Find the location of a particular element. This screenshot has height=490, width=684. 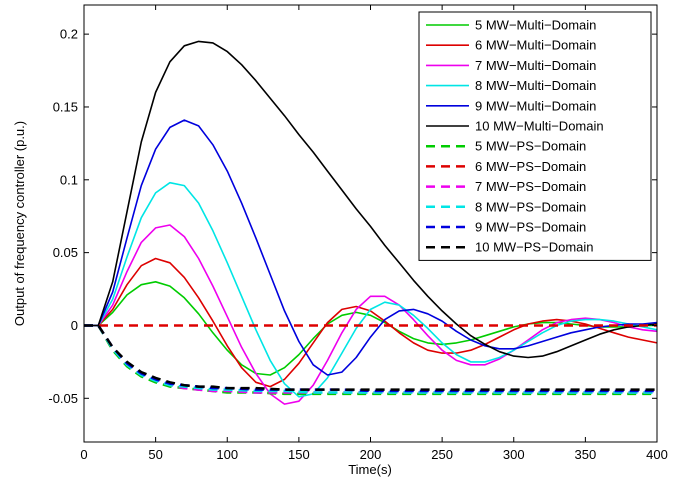

legend-label-2: 6 MW−Multi−Domain is located at coordinates (535, 45).